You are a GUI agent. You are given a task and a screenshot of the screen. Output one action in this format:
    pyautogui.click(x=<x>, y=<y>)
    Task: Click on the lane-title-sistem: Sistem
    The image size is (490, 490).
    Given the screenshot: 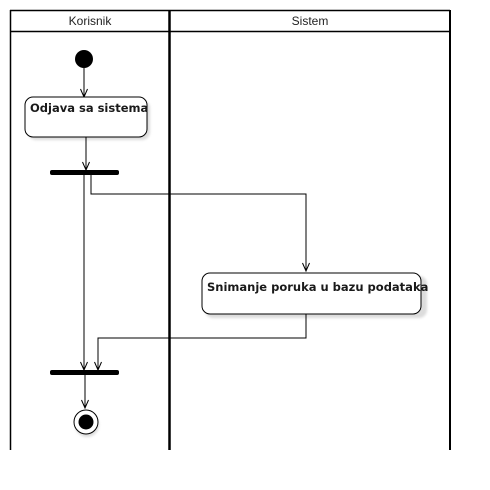 What is the action you would take?
    pyautogui.click(x=310, y=21)
    